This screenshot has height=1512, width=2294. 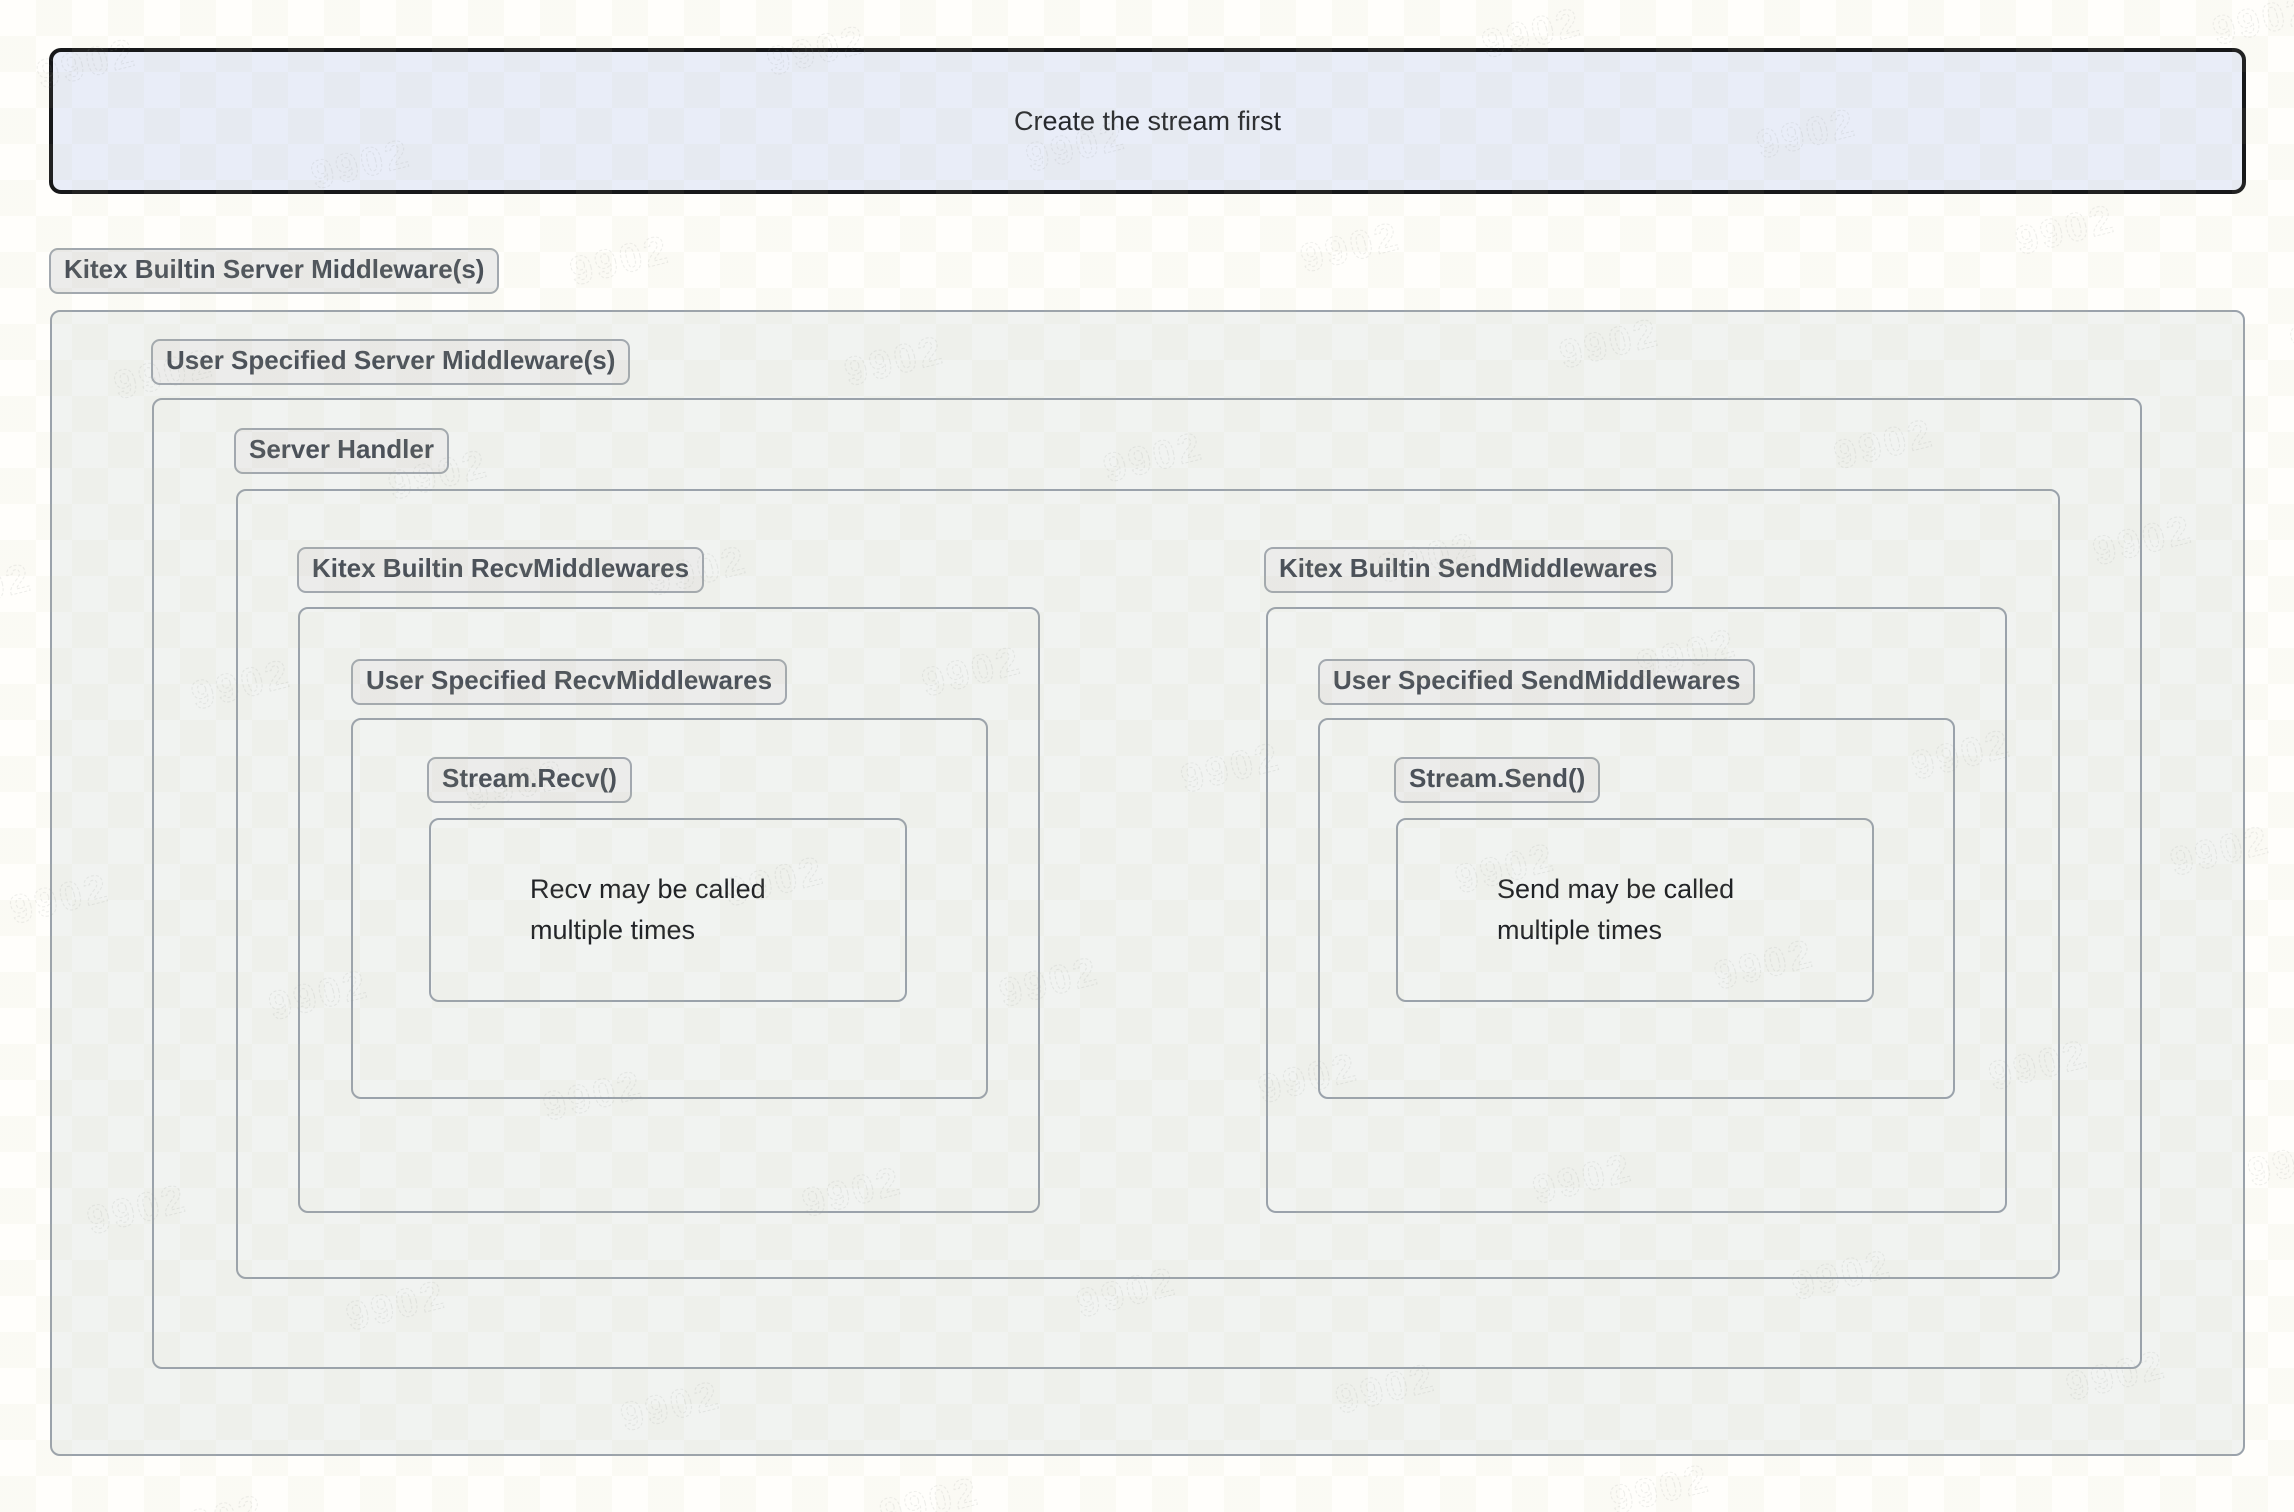 What do you see at coordinates (569, 682) in the screenshot?
I see `label-user-specified-recv-middlewares: User Specified RecvMiddlewares` at bounding box center [569, 682].